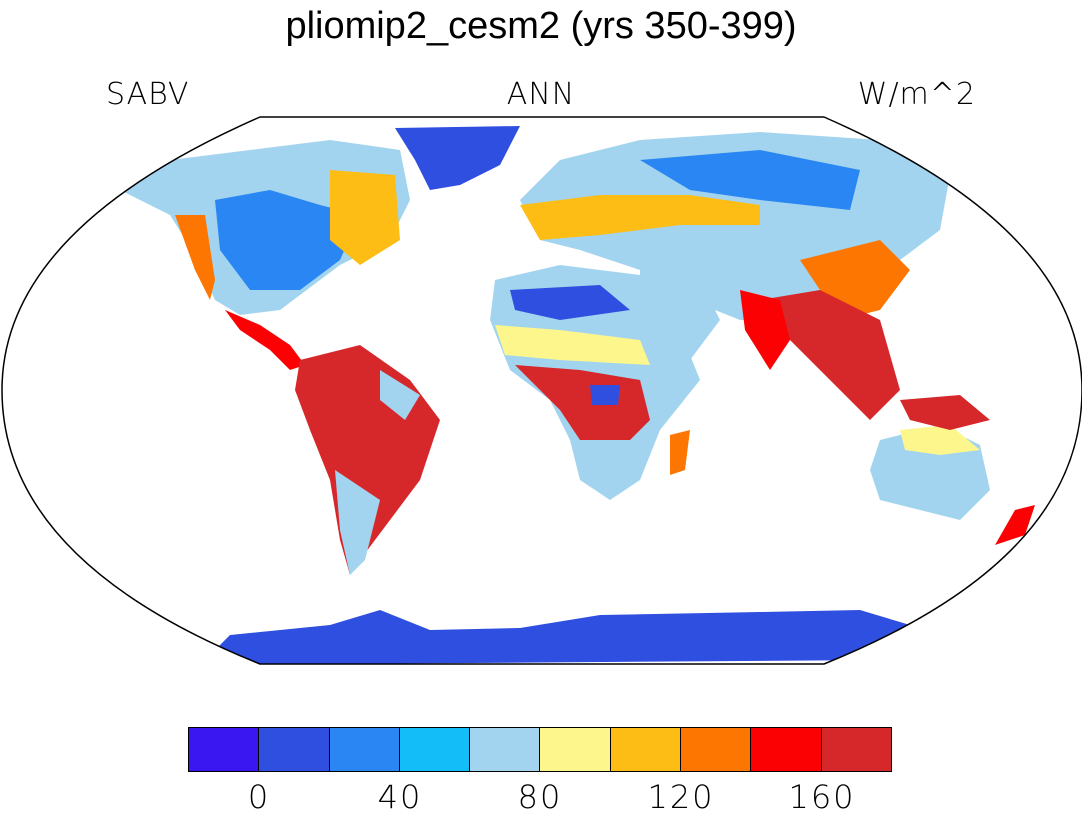  Describe the element at coordinates (541, 26) in the screenshot. I see `plot-title: pliomip2_cesm2 (yrs 350-399)` at that location.